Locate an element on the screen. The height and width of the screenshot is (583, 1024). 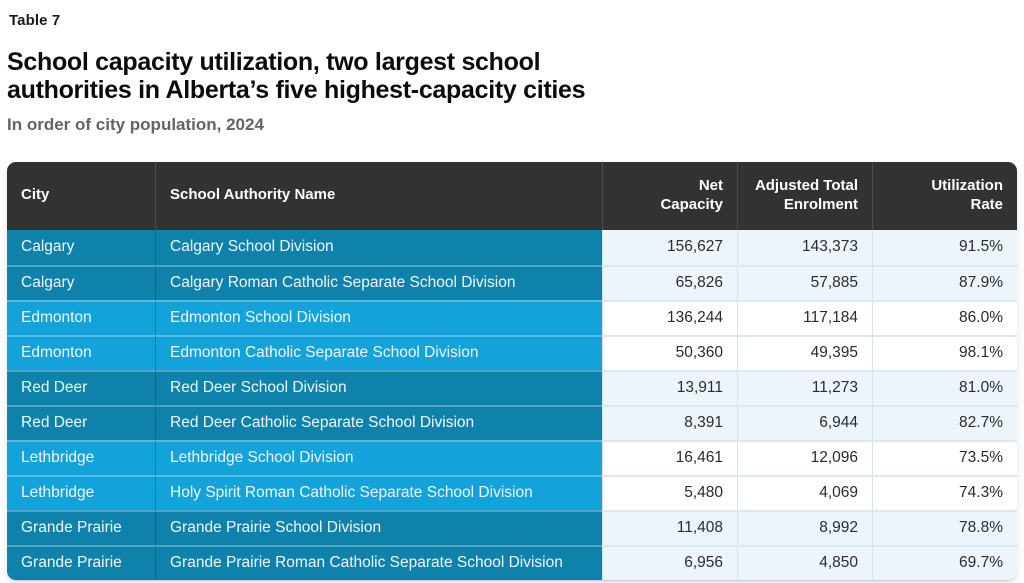
column-header-utilization: Utilization Rate is located at coordinates (944, 195).